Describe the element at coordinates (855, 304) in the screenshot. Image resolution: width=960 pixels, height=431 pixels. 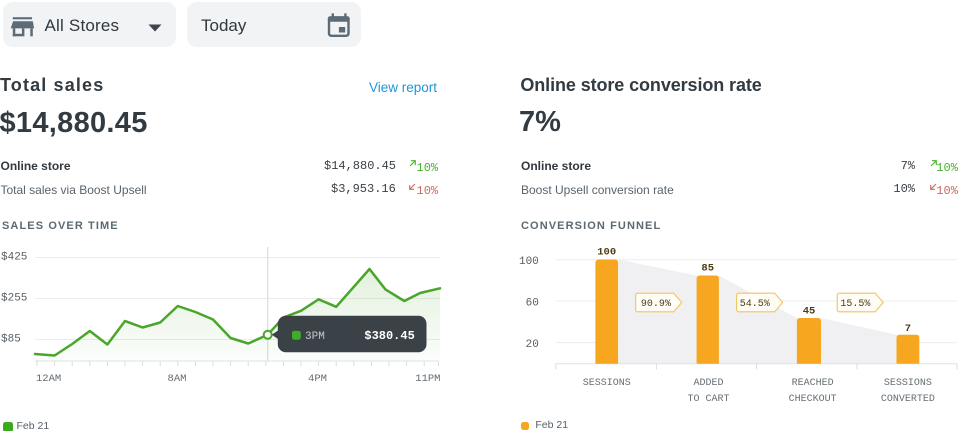
I see `svg-text: 15.5%` at that location.